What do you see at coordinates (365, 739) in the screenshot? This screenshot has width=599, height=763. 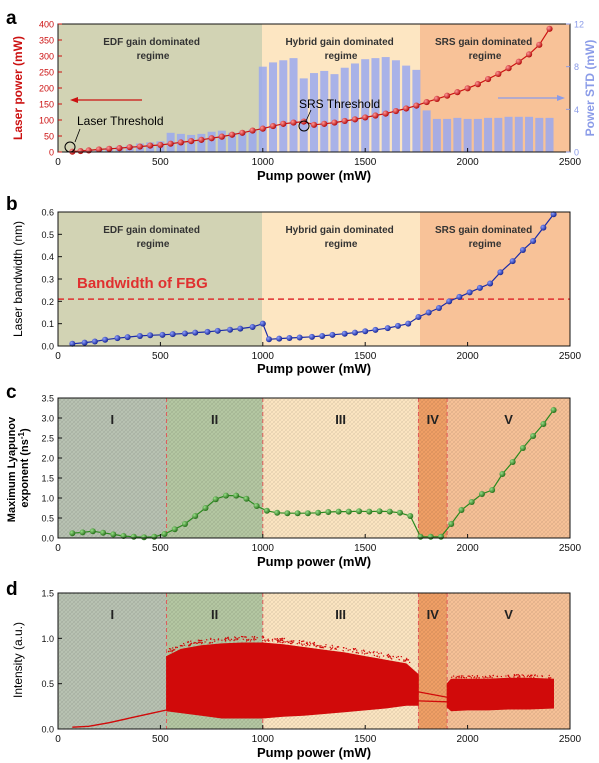 I see `x-tick-label: 1500` at bounding box center [365, 739].